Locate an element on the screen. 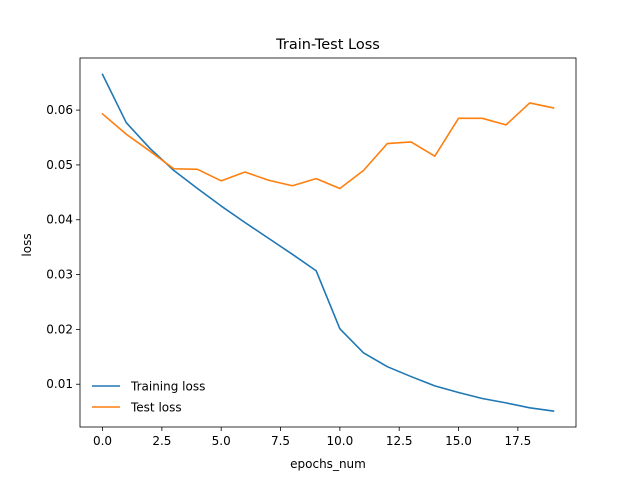 This screenshot has width=640, height=485. x-tick-label: 15.0 is located at coordinates (458, 441).